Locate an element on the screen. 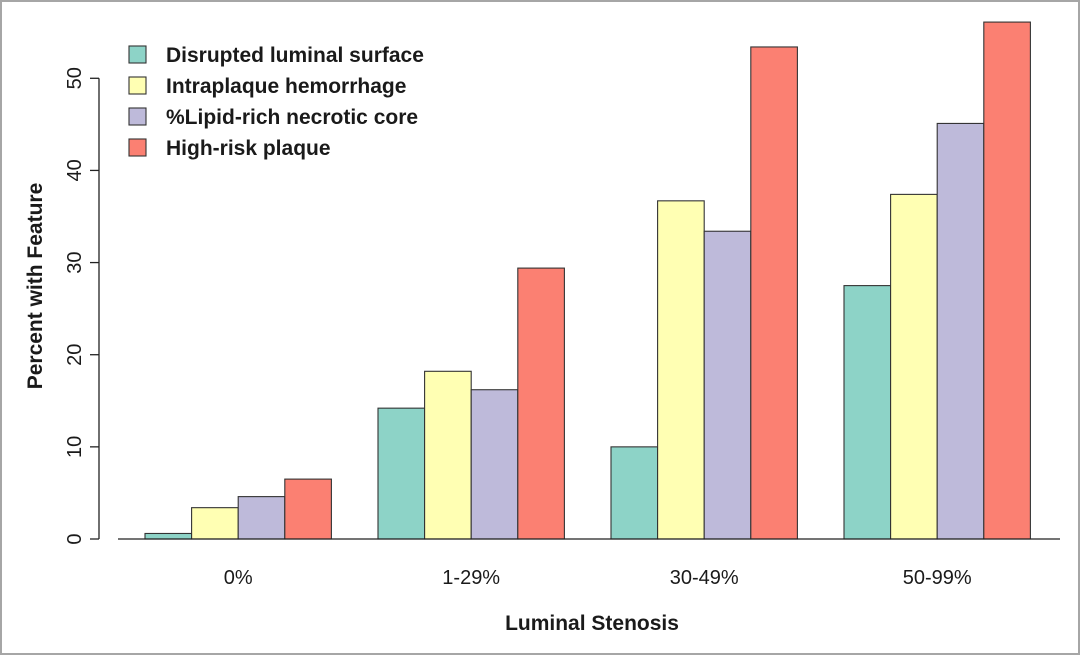 The image size is (1080, 655). y-tick-label: 20 is located at coordinates (75, 355).